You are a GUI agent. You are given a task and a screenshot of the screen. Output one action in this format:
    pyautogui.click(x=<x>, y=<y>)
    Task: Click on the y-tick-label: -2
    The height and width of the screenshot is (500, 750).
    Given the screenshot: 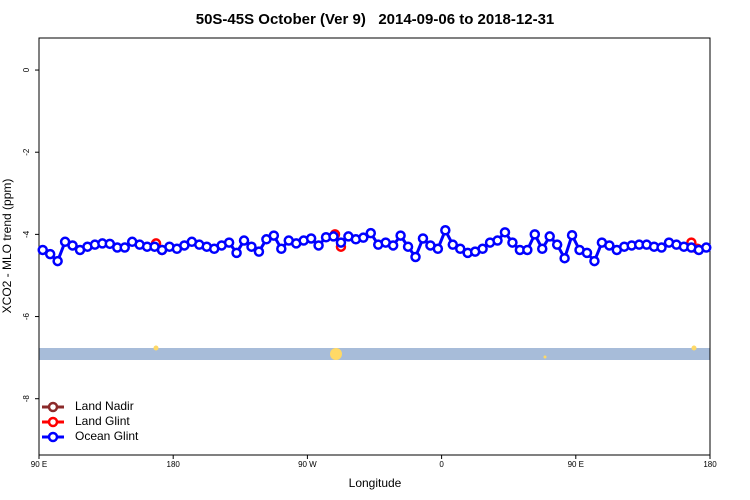 What is the action you would take?
    pyautogui.click(x=26, y=152)
    